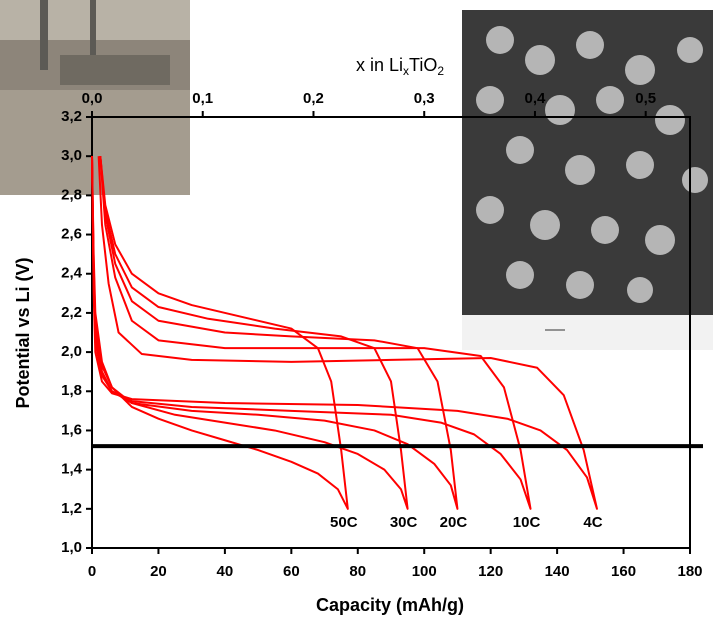 Image resolution: width=713 pixels, height=620 pixels. I want to click on photo-inset, so click(95, 97).